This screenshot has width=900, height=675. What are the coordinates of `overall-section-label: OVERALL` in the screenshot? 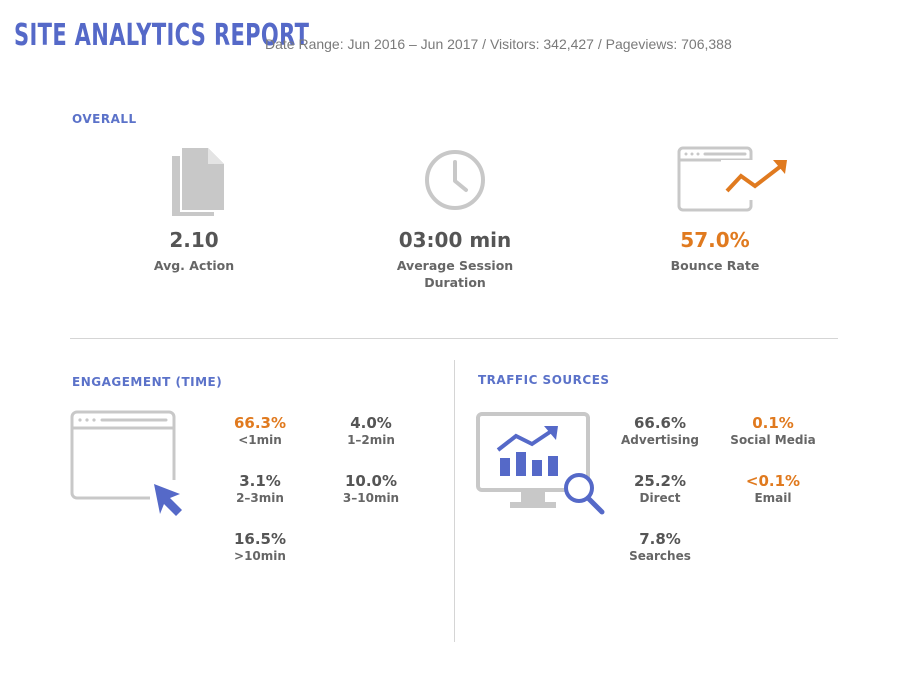 It's located at (104, 119).